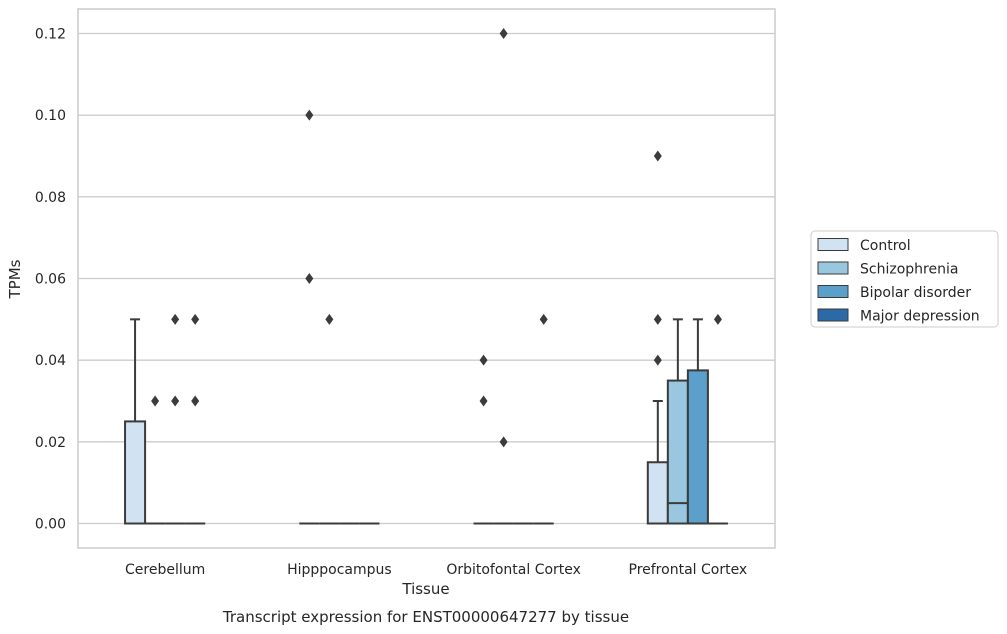  I want to click on x-tick-label: Hipppocampus, so click(339, 570).